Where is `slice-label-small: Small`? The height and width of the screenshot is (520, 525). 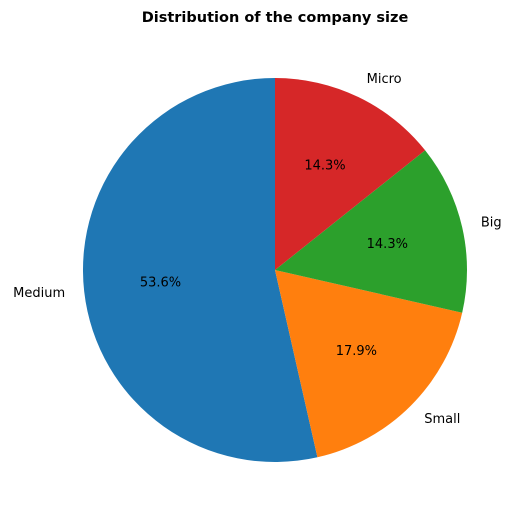
slice-label-small: Small is located at coordinates (442, 419).